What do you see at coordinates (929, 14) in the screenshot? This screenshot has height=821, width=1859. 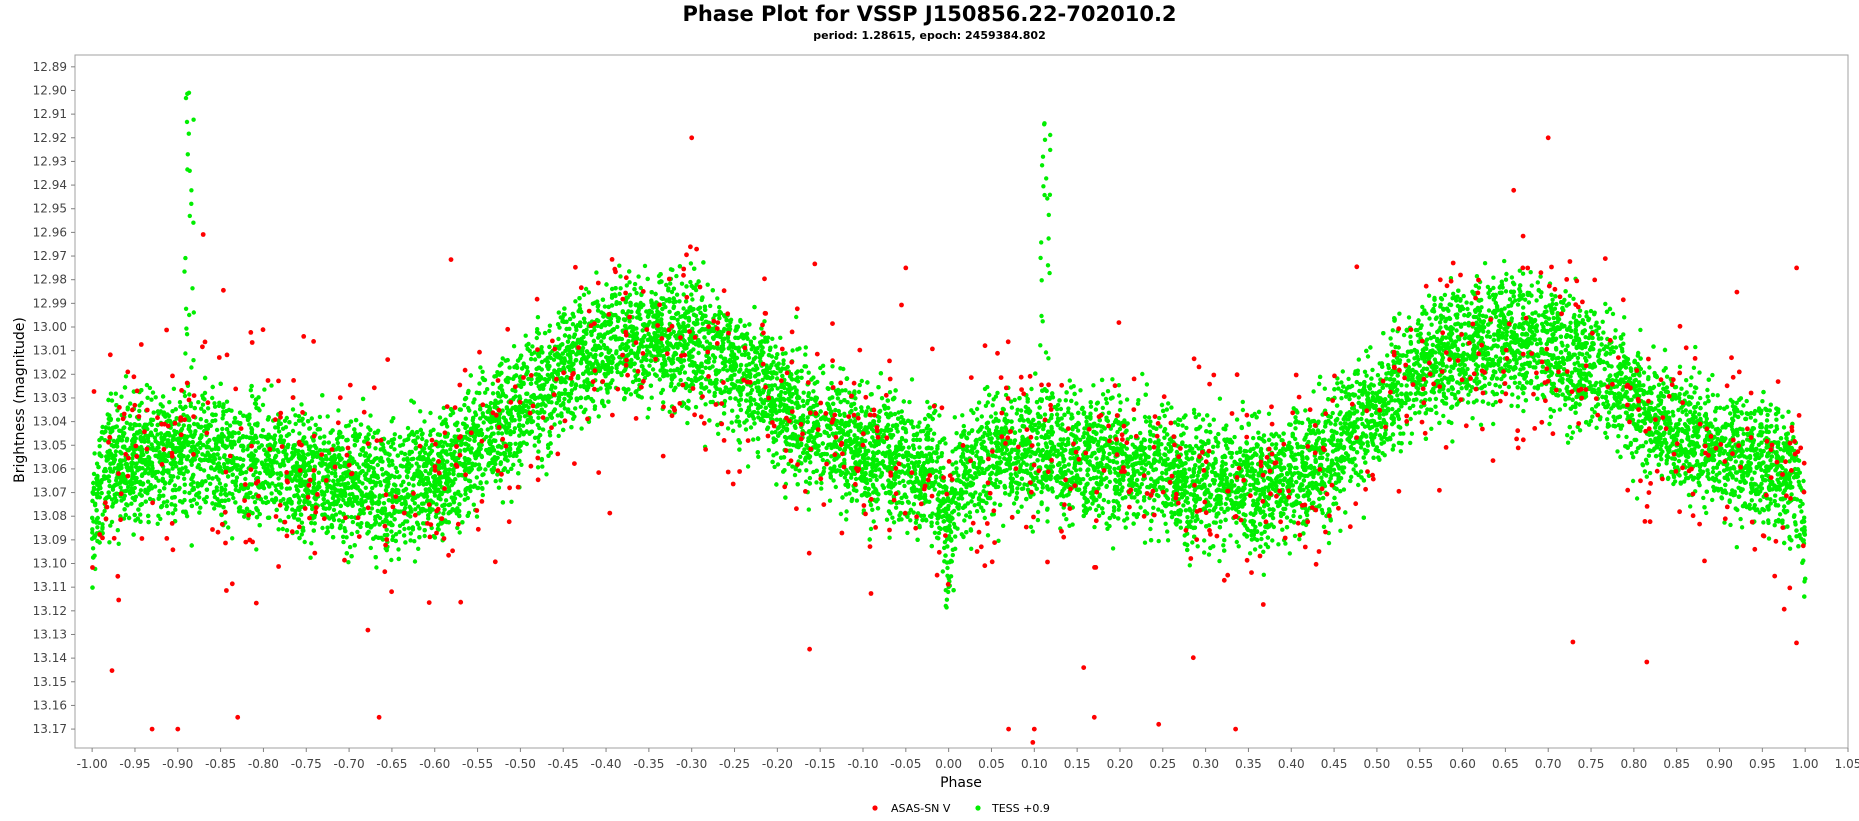 I see `chart-title: Phase Plot for VSSP J150856.22-702010.2` at bounding box center [929, 14].